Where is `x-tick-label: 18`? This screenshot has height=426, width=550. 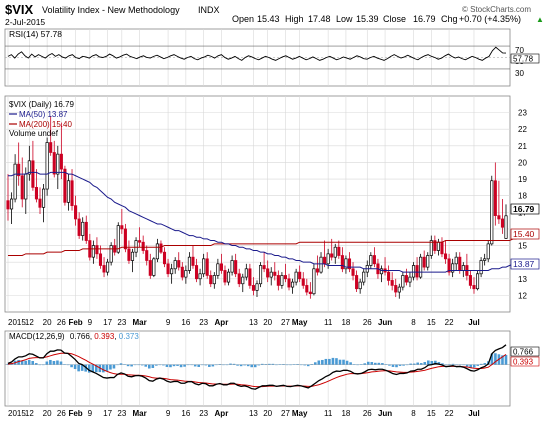 x-tick-label: 18 is located at coordinates (345, 413).